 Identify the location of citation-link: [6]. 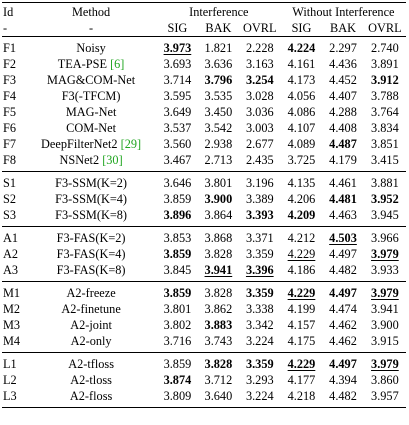
(117, 64).